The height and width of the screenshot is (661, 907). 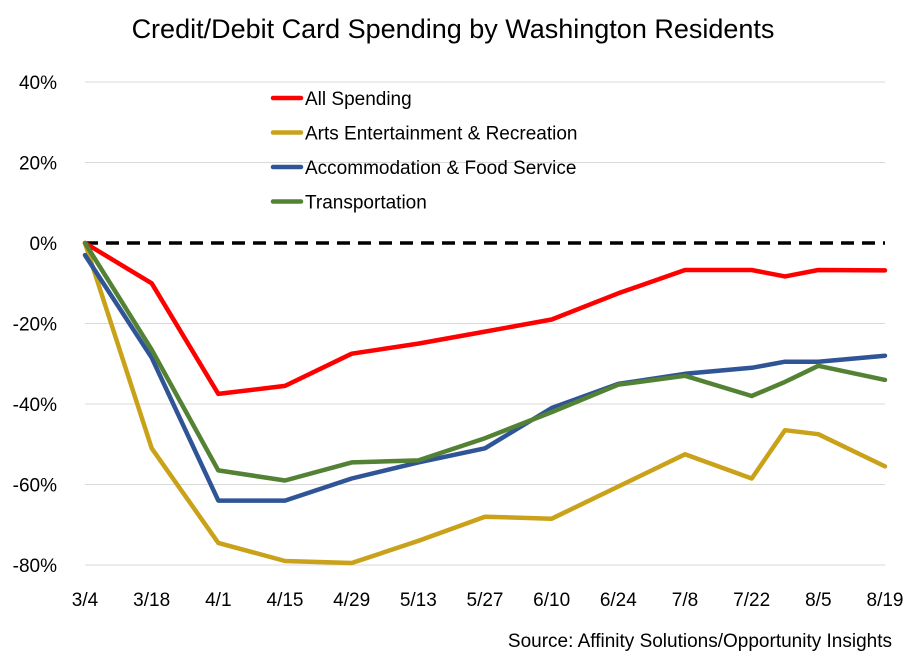 What do you see at coordinates (151, 600) in the screenshot?
I see `x-tick-label: 3/18` at bounding box center [151, 600].